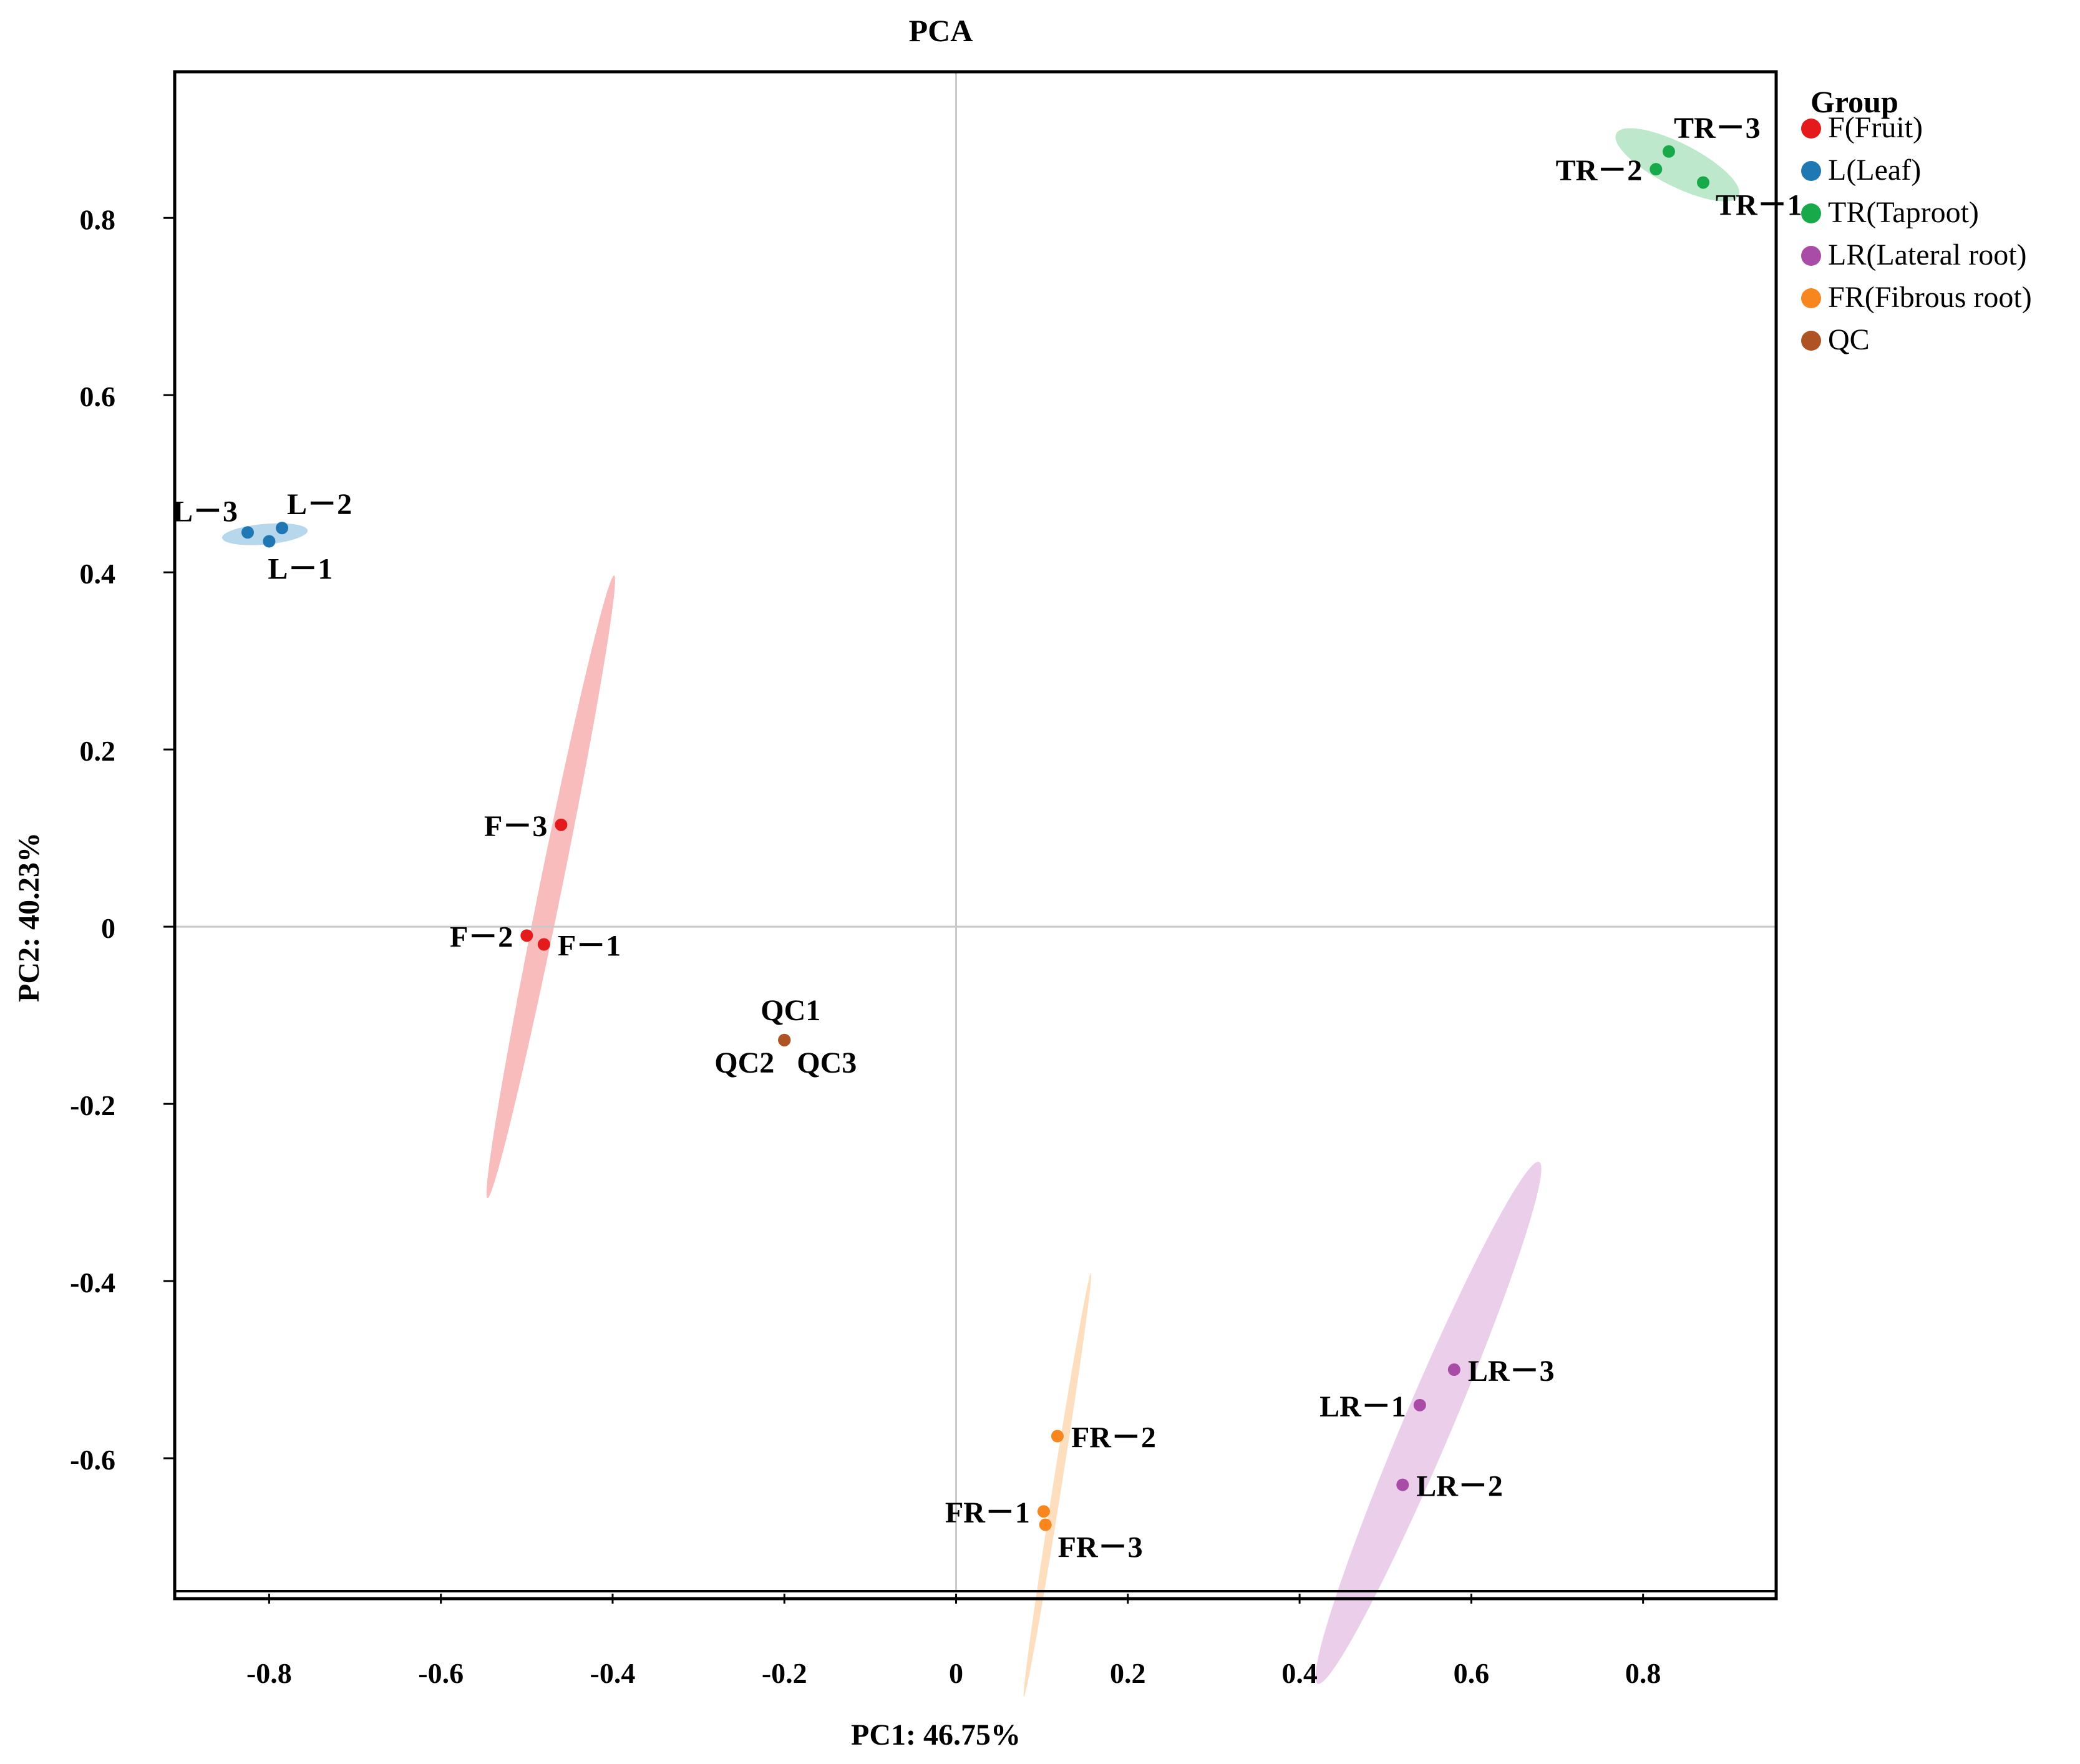 The width and height of the screenshot is (2080, 1764). Describe the element at coordinates (1811, 341) in the screenshot. I see `legend-marker-qc` at that location.